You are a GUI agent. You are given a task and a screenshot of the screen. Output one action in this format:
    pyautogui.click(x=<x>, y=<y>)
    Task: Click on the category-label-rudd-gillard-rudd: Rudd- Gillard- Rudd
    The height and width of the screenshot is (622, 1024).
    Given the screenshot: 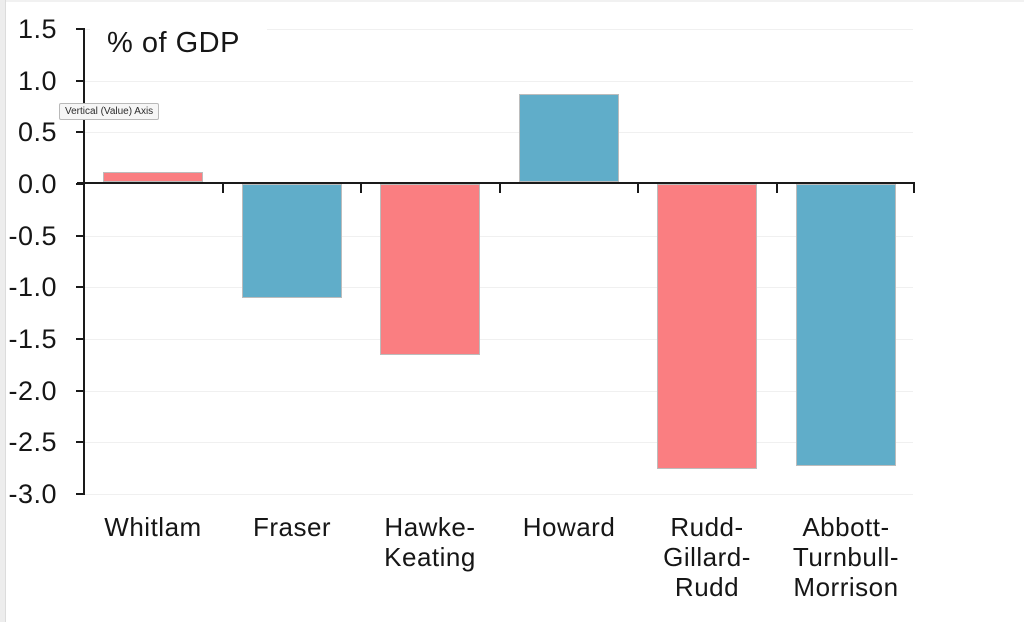 What is the action you would take?
    pyautogui.click(x=707, y=557)
    